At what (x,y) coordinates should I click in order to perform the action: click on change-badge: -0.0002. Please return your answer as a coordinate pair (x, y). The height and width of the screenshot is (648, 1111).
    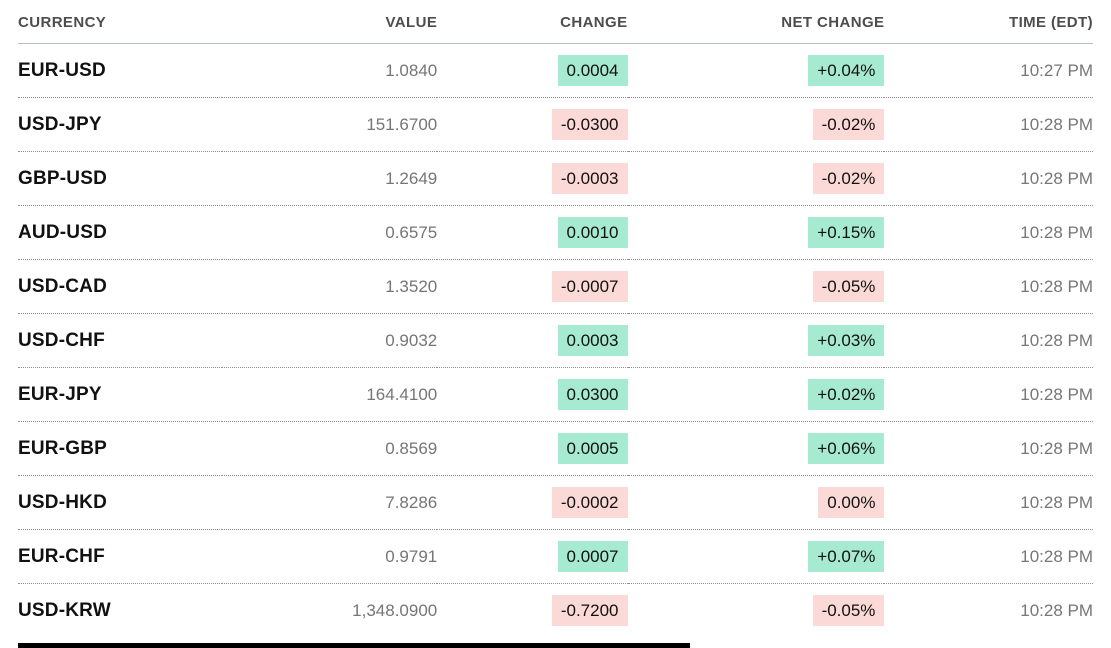
    Looking at the image, I should click on (589, 502).